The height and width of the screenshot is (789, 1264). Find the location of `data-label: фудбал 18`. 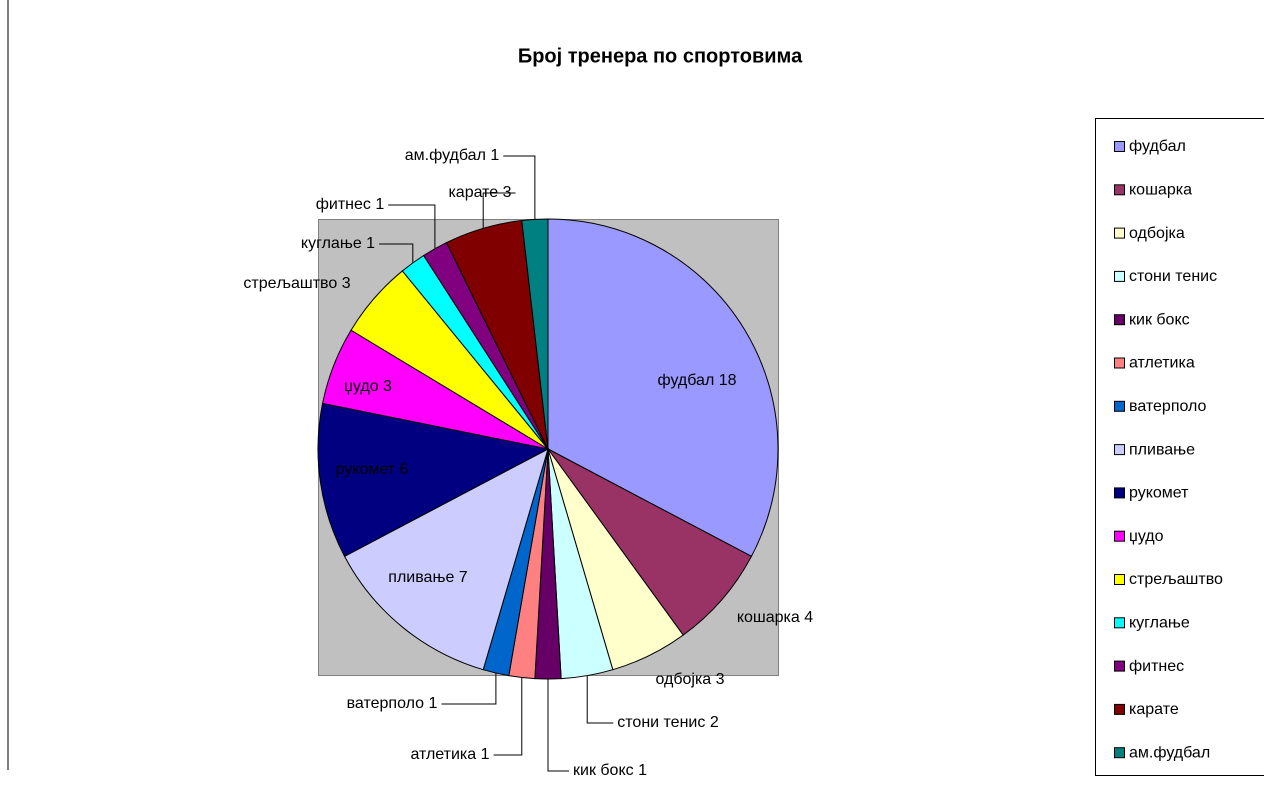

data-label: фудбал 18 is located at coordinates (696, 380).